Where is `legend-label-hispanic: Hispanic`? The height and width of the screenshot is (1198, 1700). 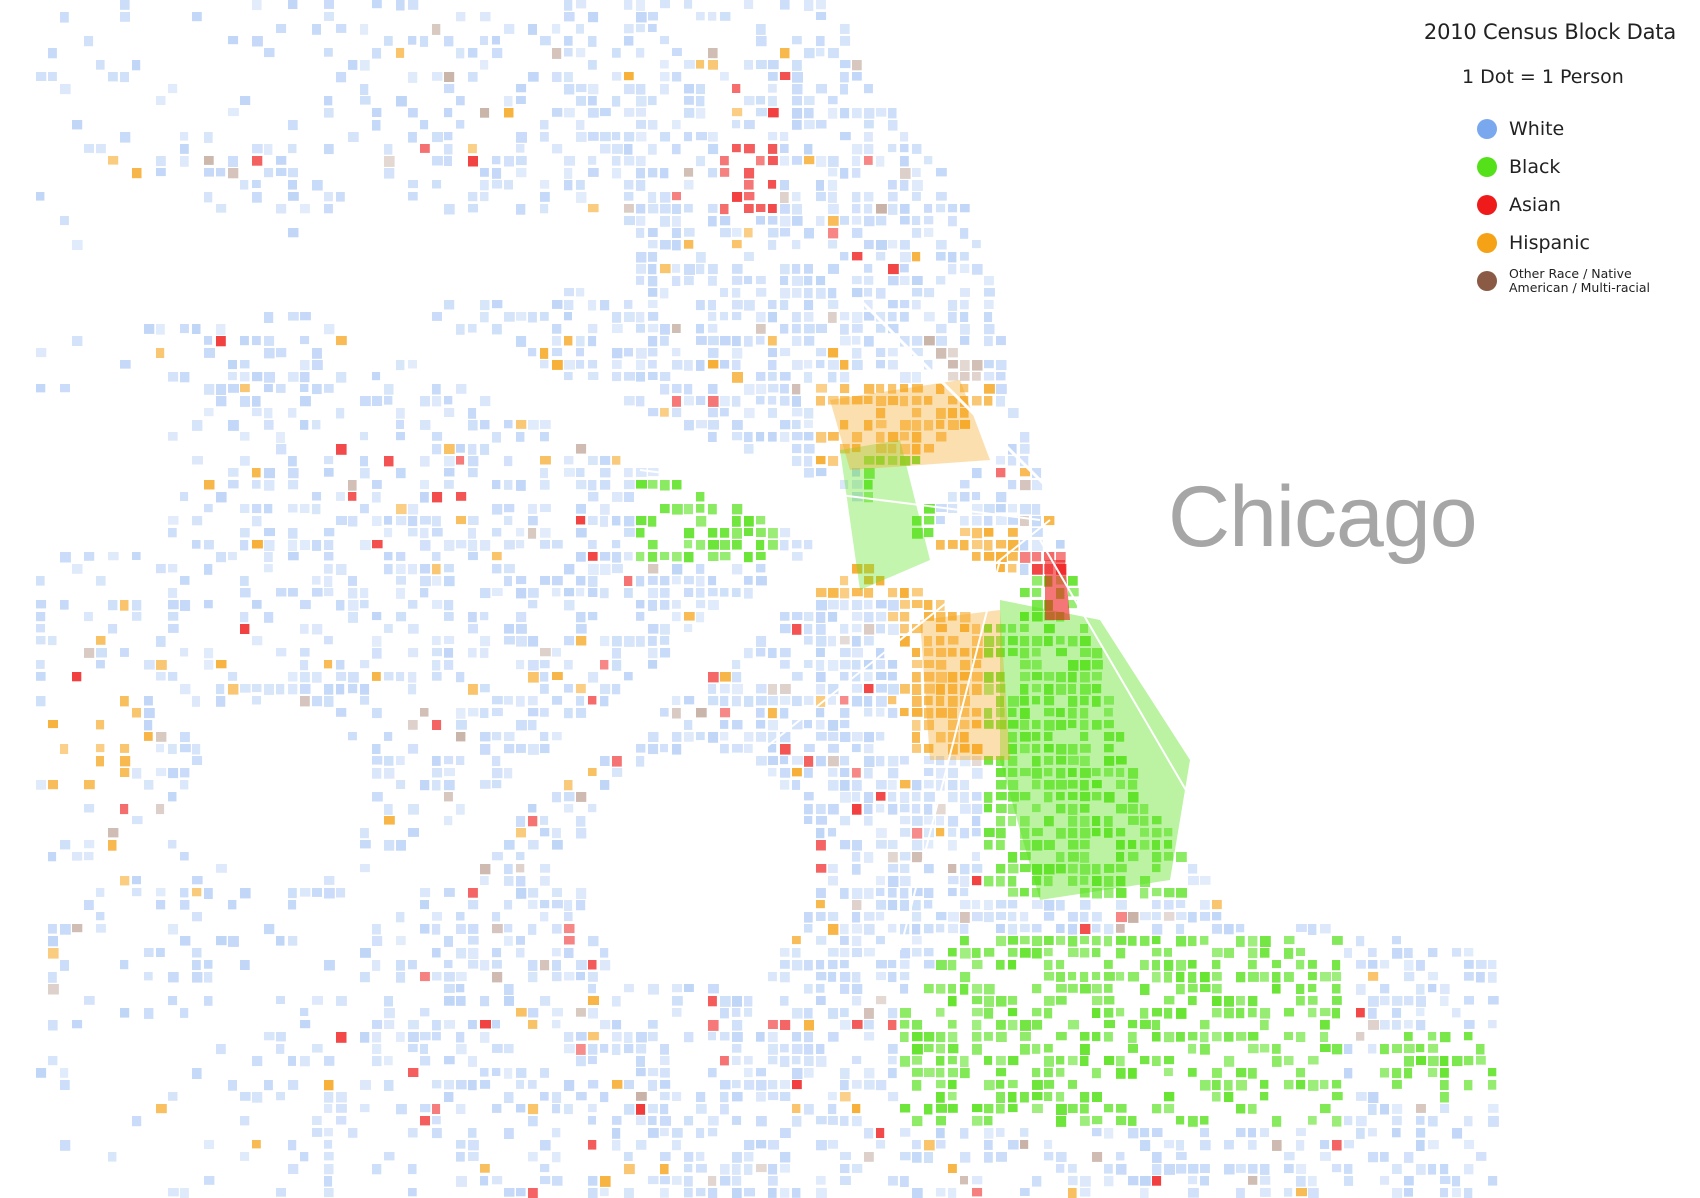 legend-label-hispanic: Hispanic is located at coordinates (1549, 243).